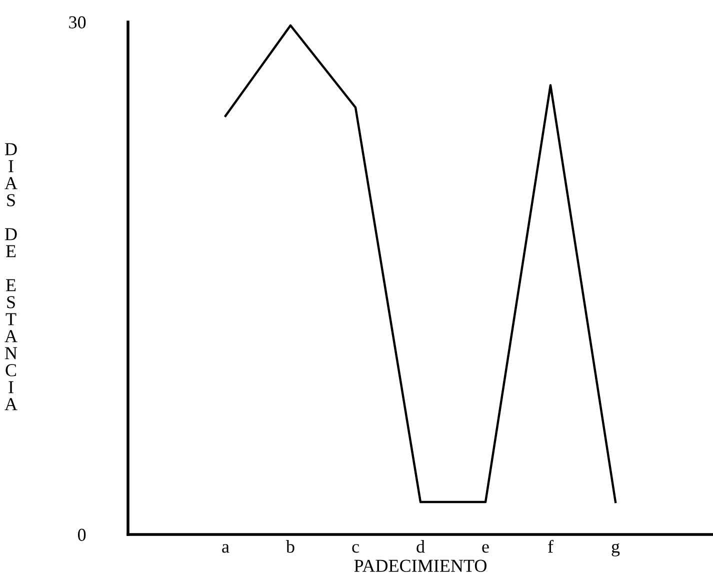  Describe the element at coordinates (226, 548) in the screenshot. I see `x-tick-label: a` at that location.